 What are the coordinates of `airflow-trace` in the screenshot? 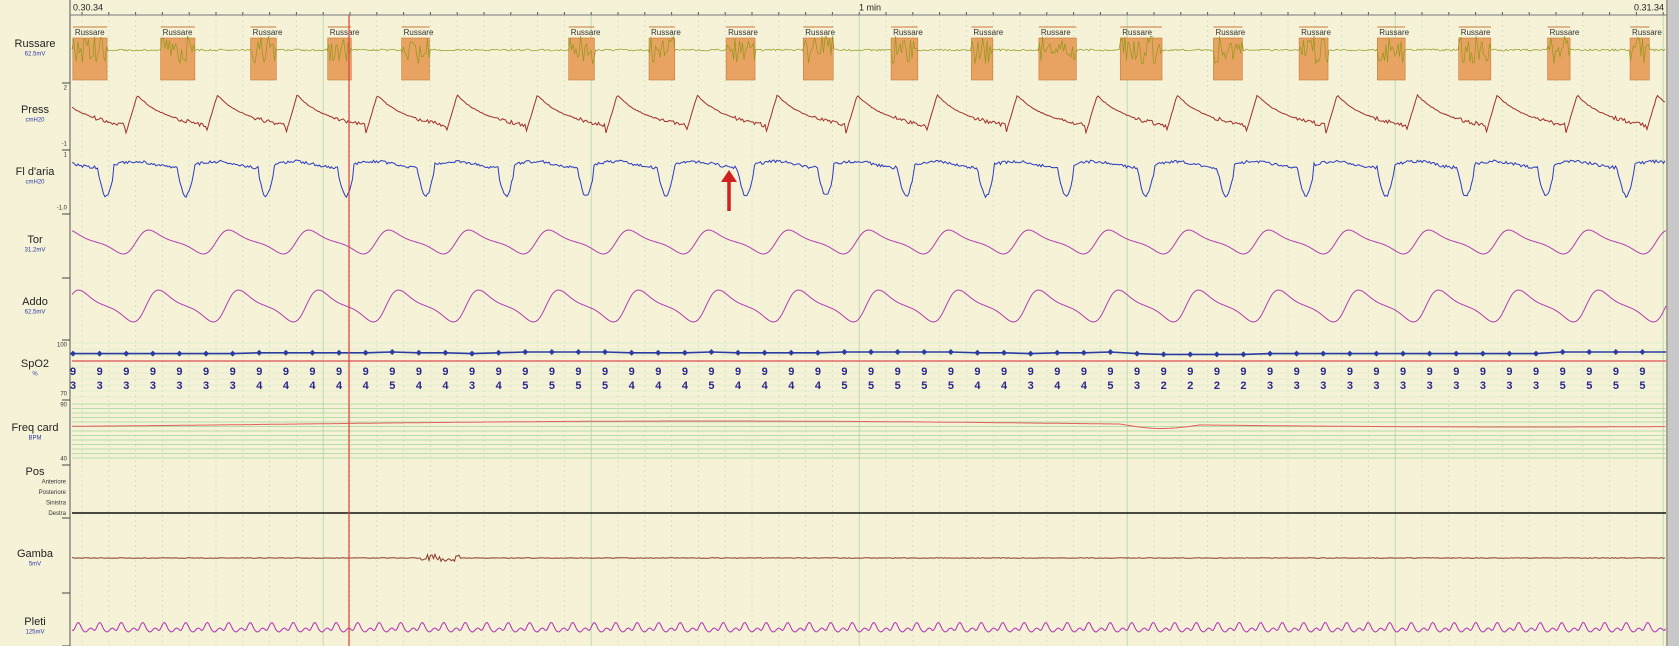 It's located at (868, 179).